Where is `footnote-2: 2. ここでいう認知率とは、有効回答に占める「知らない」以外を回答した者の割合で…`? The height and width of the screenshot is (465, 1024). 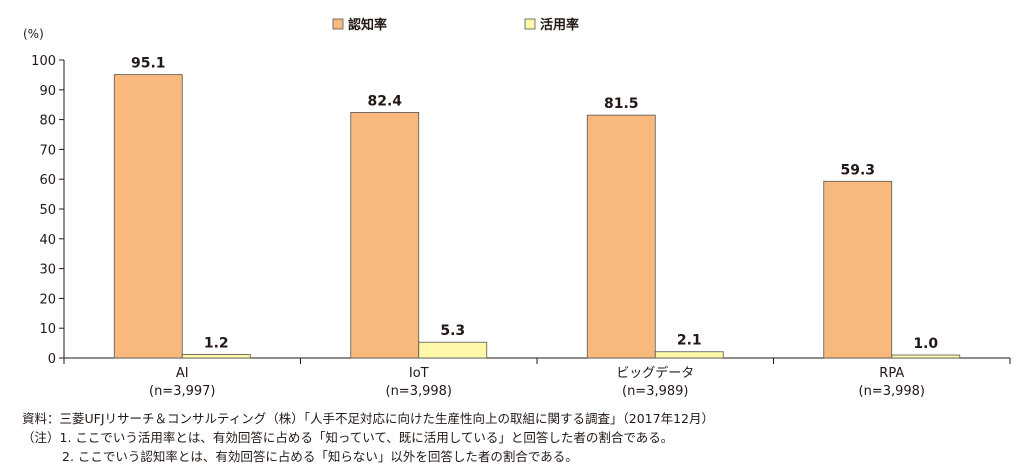 footnote-2: 2. ここでいう認知率とは、有効回答に占める「知らない」以外を回答した者の割合で… is located at coordinates (320, 456).